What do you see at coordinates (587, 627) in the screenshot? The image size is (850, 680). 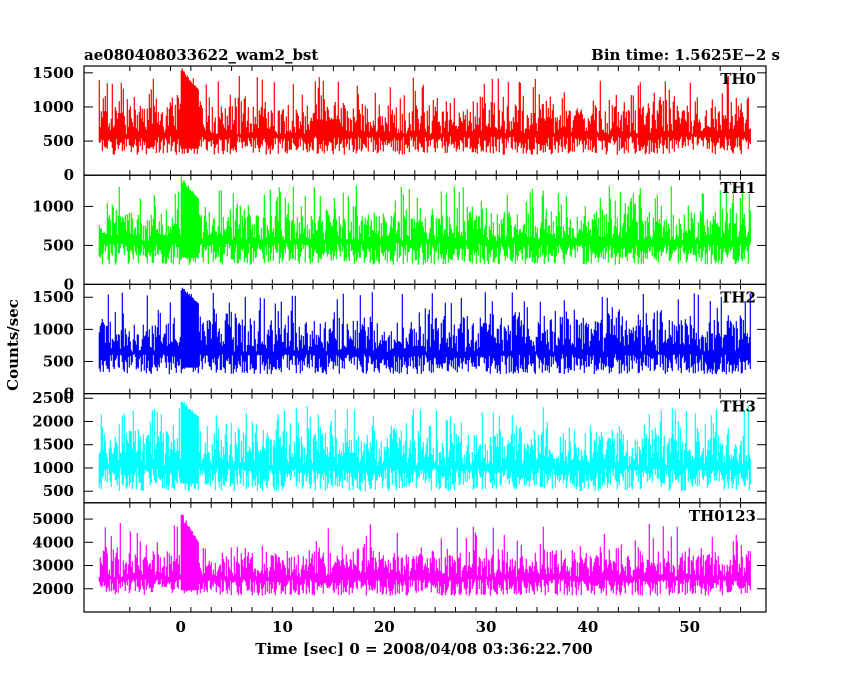 I see `x-tick-label: 40` at bounding box center [587, 627].